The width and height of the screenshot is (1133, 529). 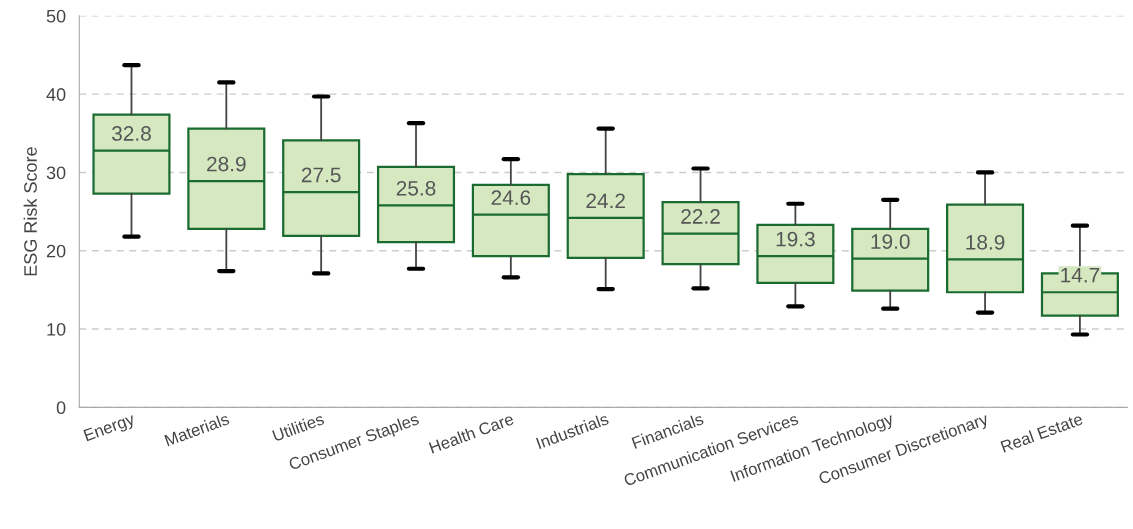 What do you see at coordinates (471, 433) in the screenshot?
I see `x-tick-label: Health Care` at bounding box center [471, 433].